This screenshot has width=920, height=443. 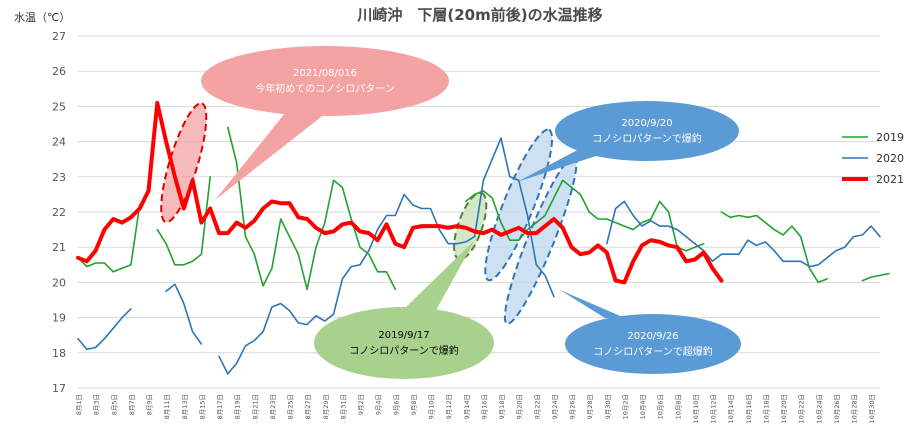 I want to click on chart-title: 川崎沖 下層(20m前後)の水温推移, so click(x=479, y=15).